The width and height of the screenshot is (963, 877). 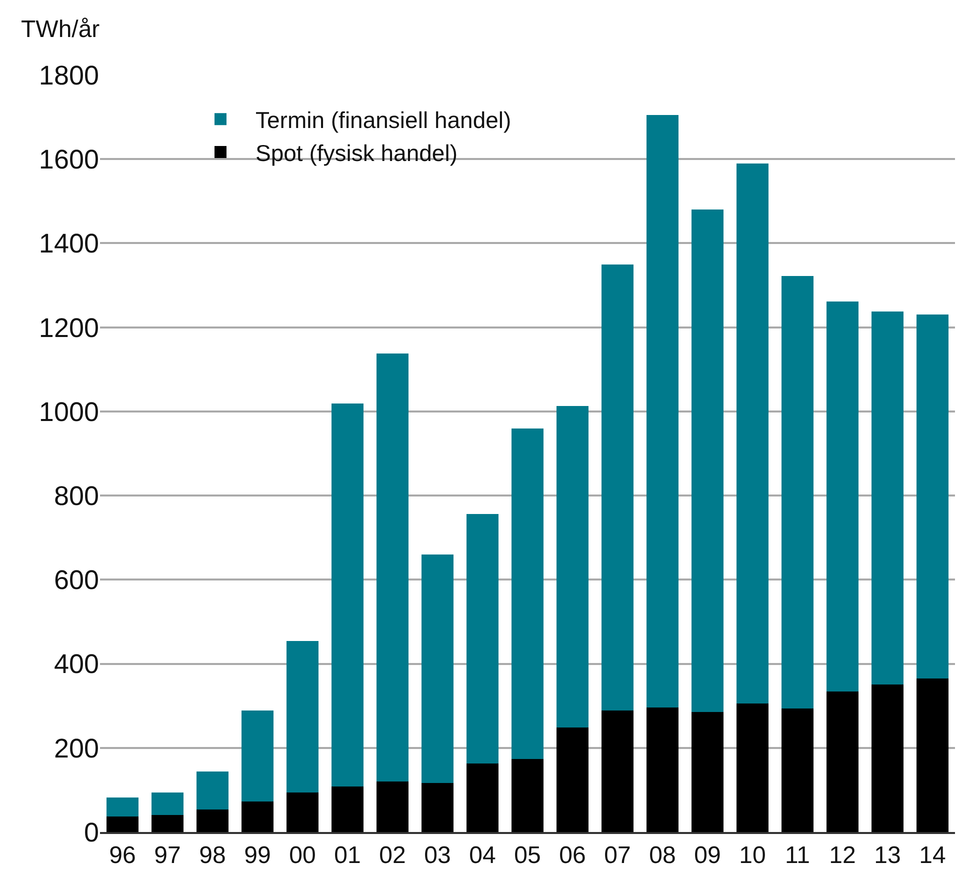 I want to click on y-tick-label: 1000, so click(x=68, y=411).